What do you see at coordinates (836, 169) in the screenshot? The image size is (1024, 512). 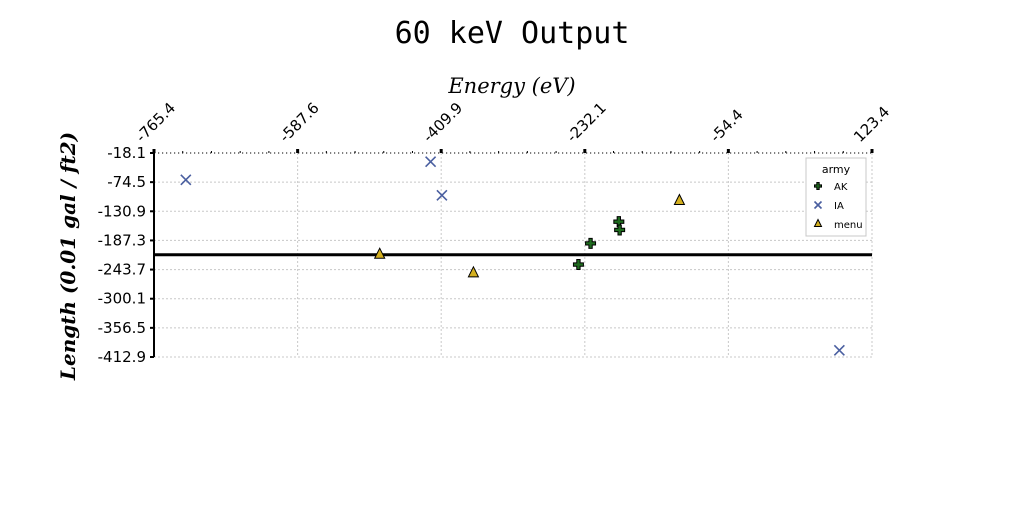 I see `legend-title: army` at bounding box center [836, 169].